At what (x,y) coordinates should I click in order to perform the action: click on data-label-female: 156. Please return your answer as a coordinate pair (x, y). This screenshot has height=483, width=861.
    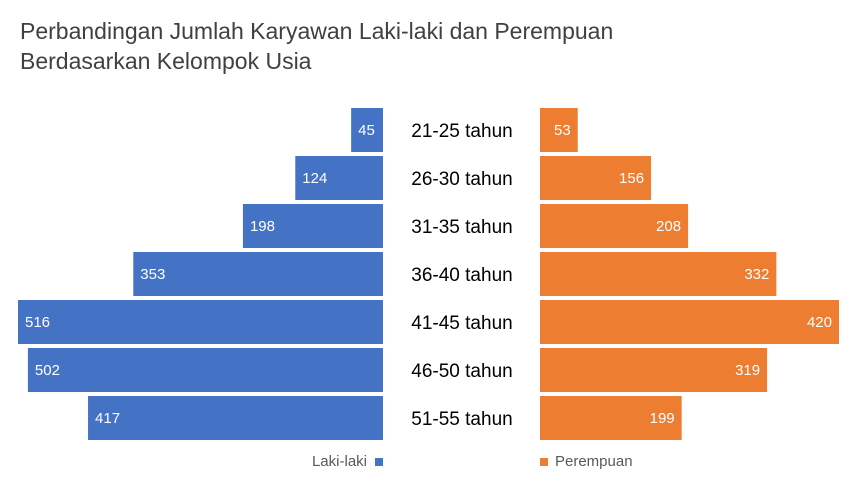
    Looking at the image, I should click on (631, 178).